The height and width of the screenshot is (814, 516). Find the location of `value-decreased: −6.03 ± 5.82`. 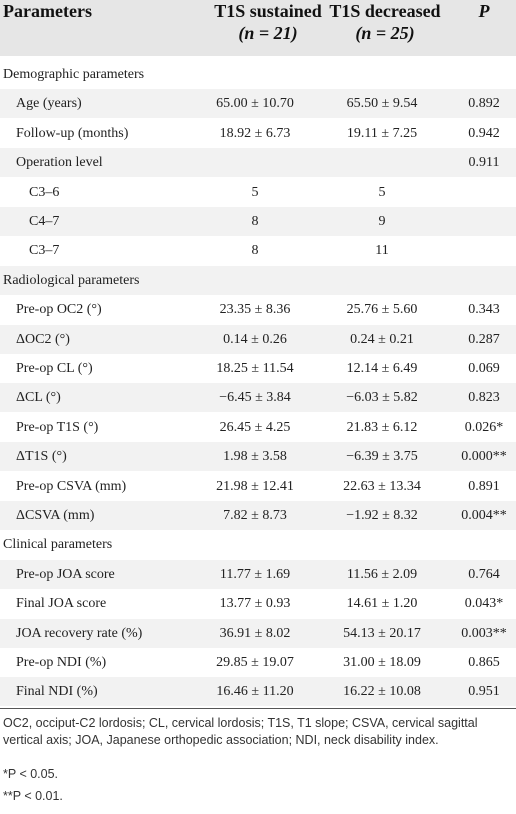

value-decreased: −6.03 ± 5.82 is located at coordinates (382, 398).